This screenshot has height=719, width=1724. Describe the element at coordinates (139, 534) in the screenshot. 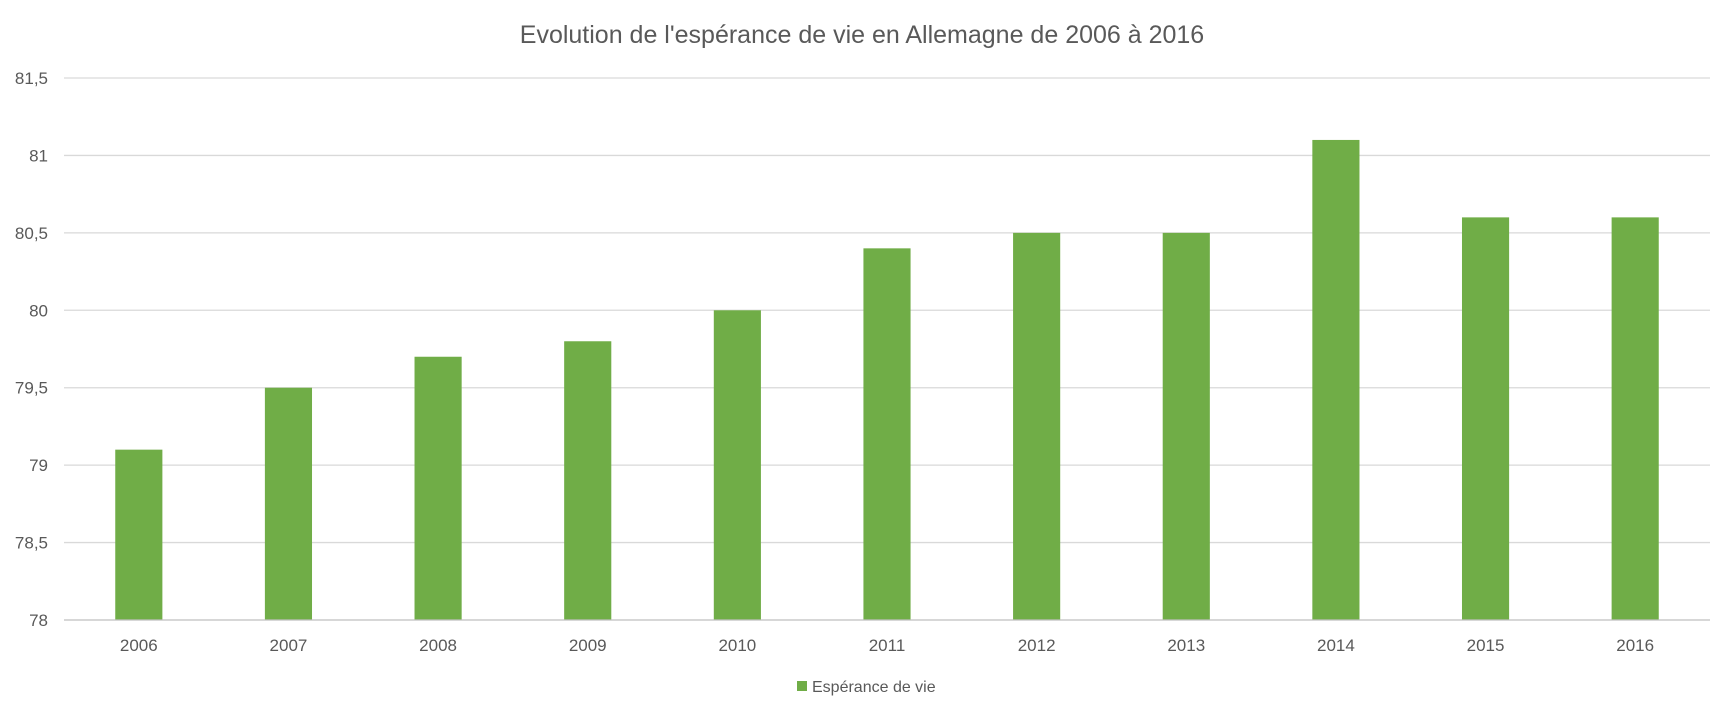

I see `bar-2006` at that location.